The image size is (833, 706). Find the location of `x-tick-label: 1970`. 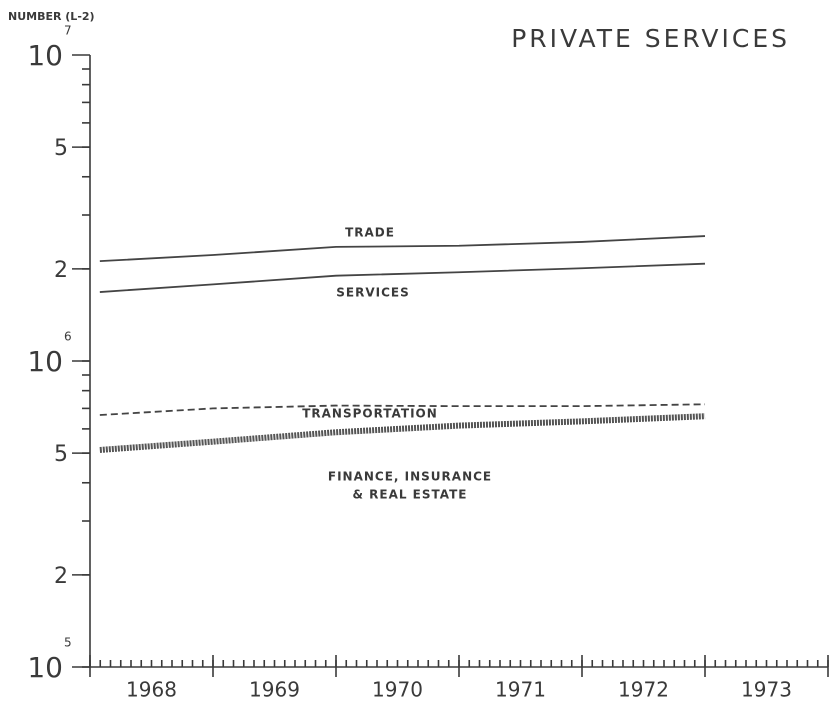

x-tick-label: 1970 is located at coordinates (397, 690).